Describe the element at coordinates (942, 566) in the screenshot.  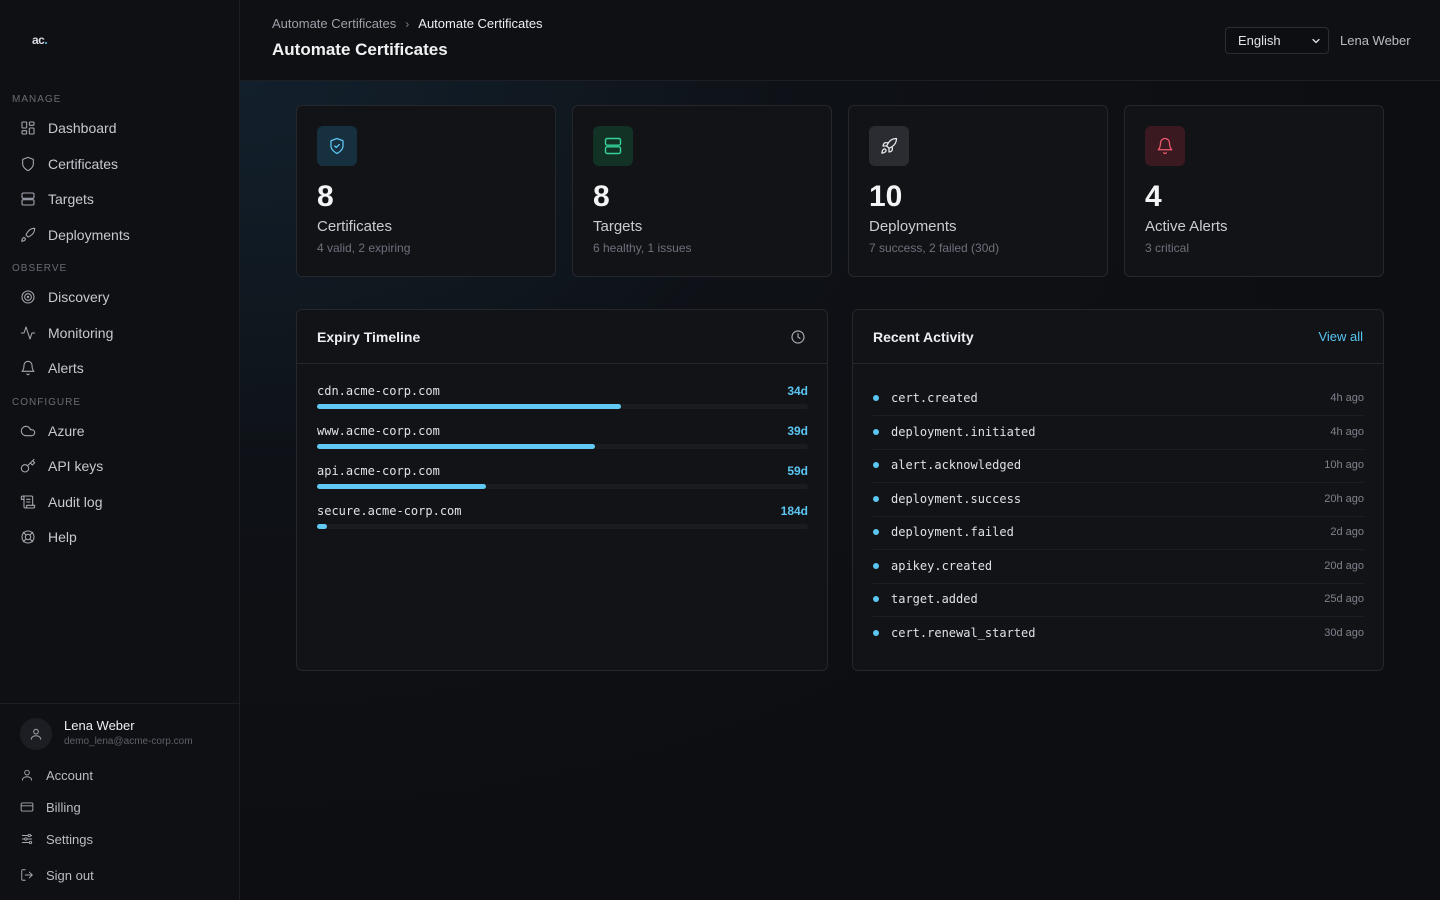
I see `activity-event: apikey.created` at that location.